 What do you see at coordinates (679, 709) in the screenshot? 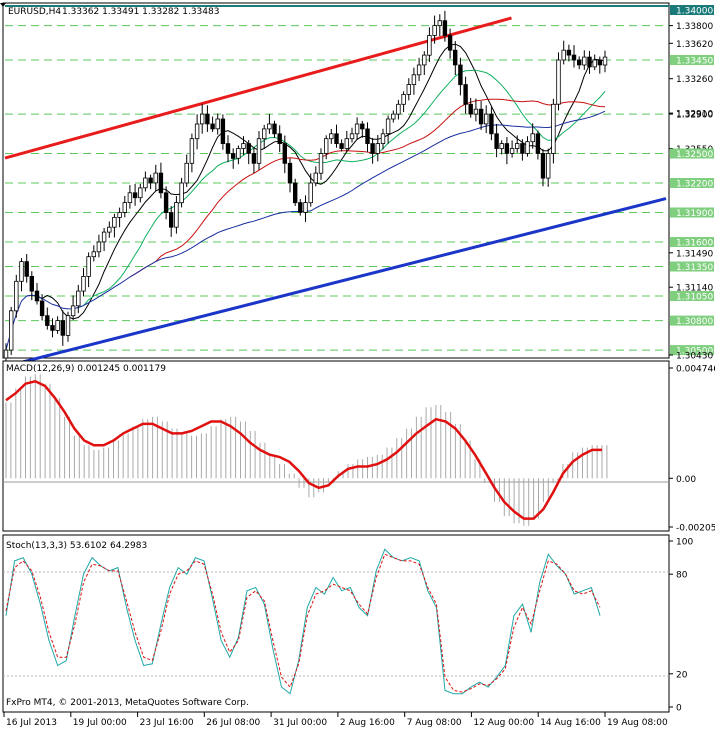
I see `stochastic-tick-label: 0` at bounding box center [679, 709].